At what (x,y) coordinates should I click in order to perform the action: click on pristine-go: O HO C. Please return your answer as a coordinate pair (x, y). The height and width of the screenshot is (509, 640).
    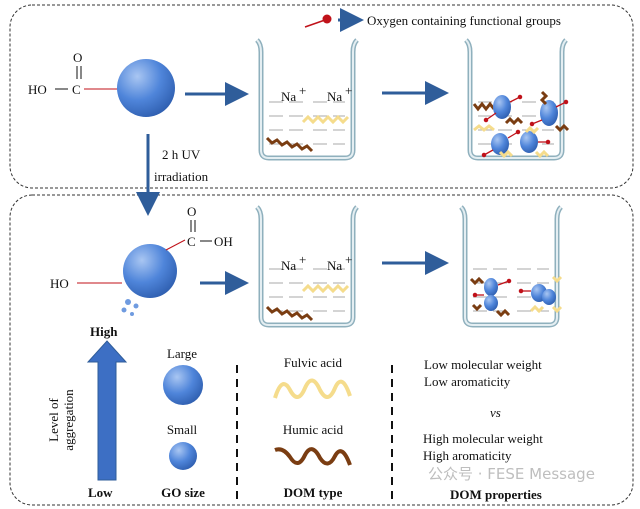
    Looking at the image, I should click on (101, 83).